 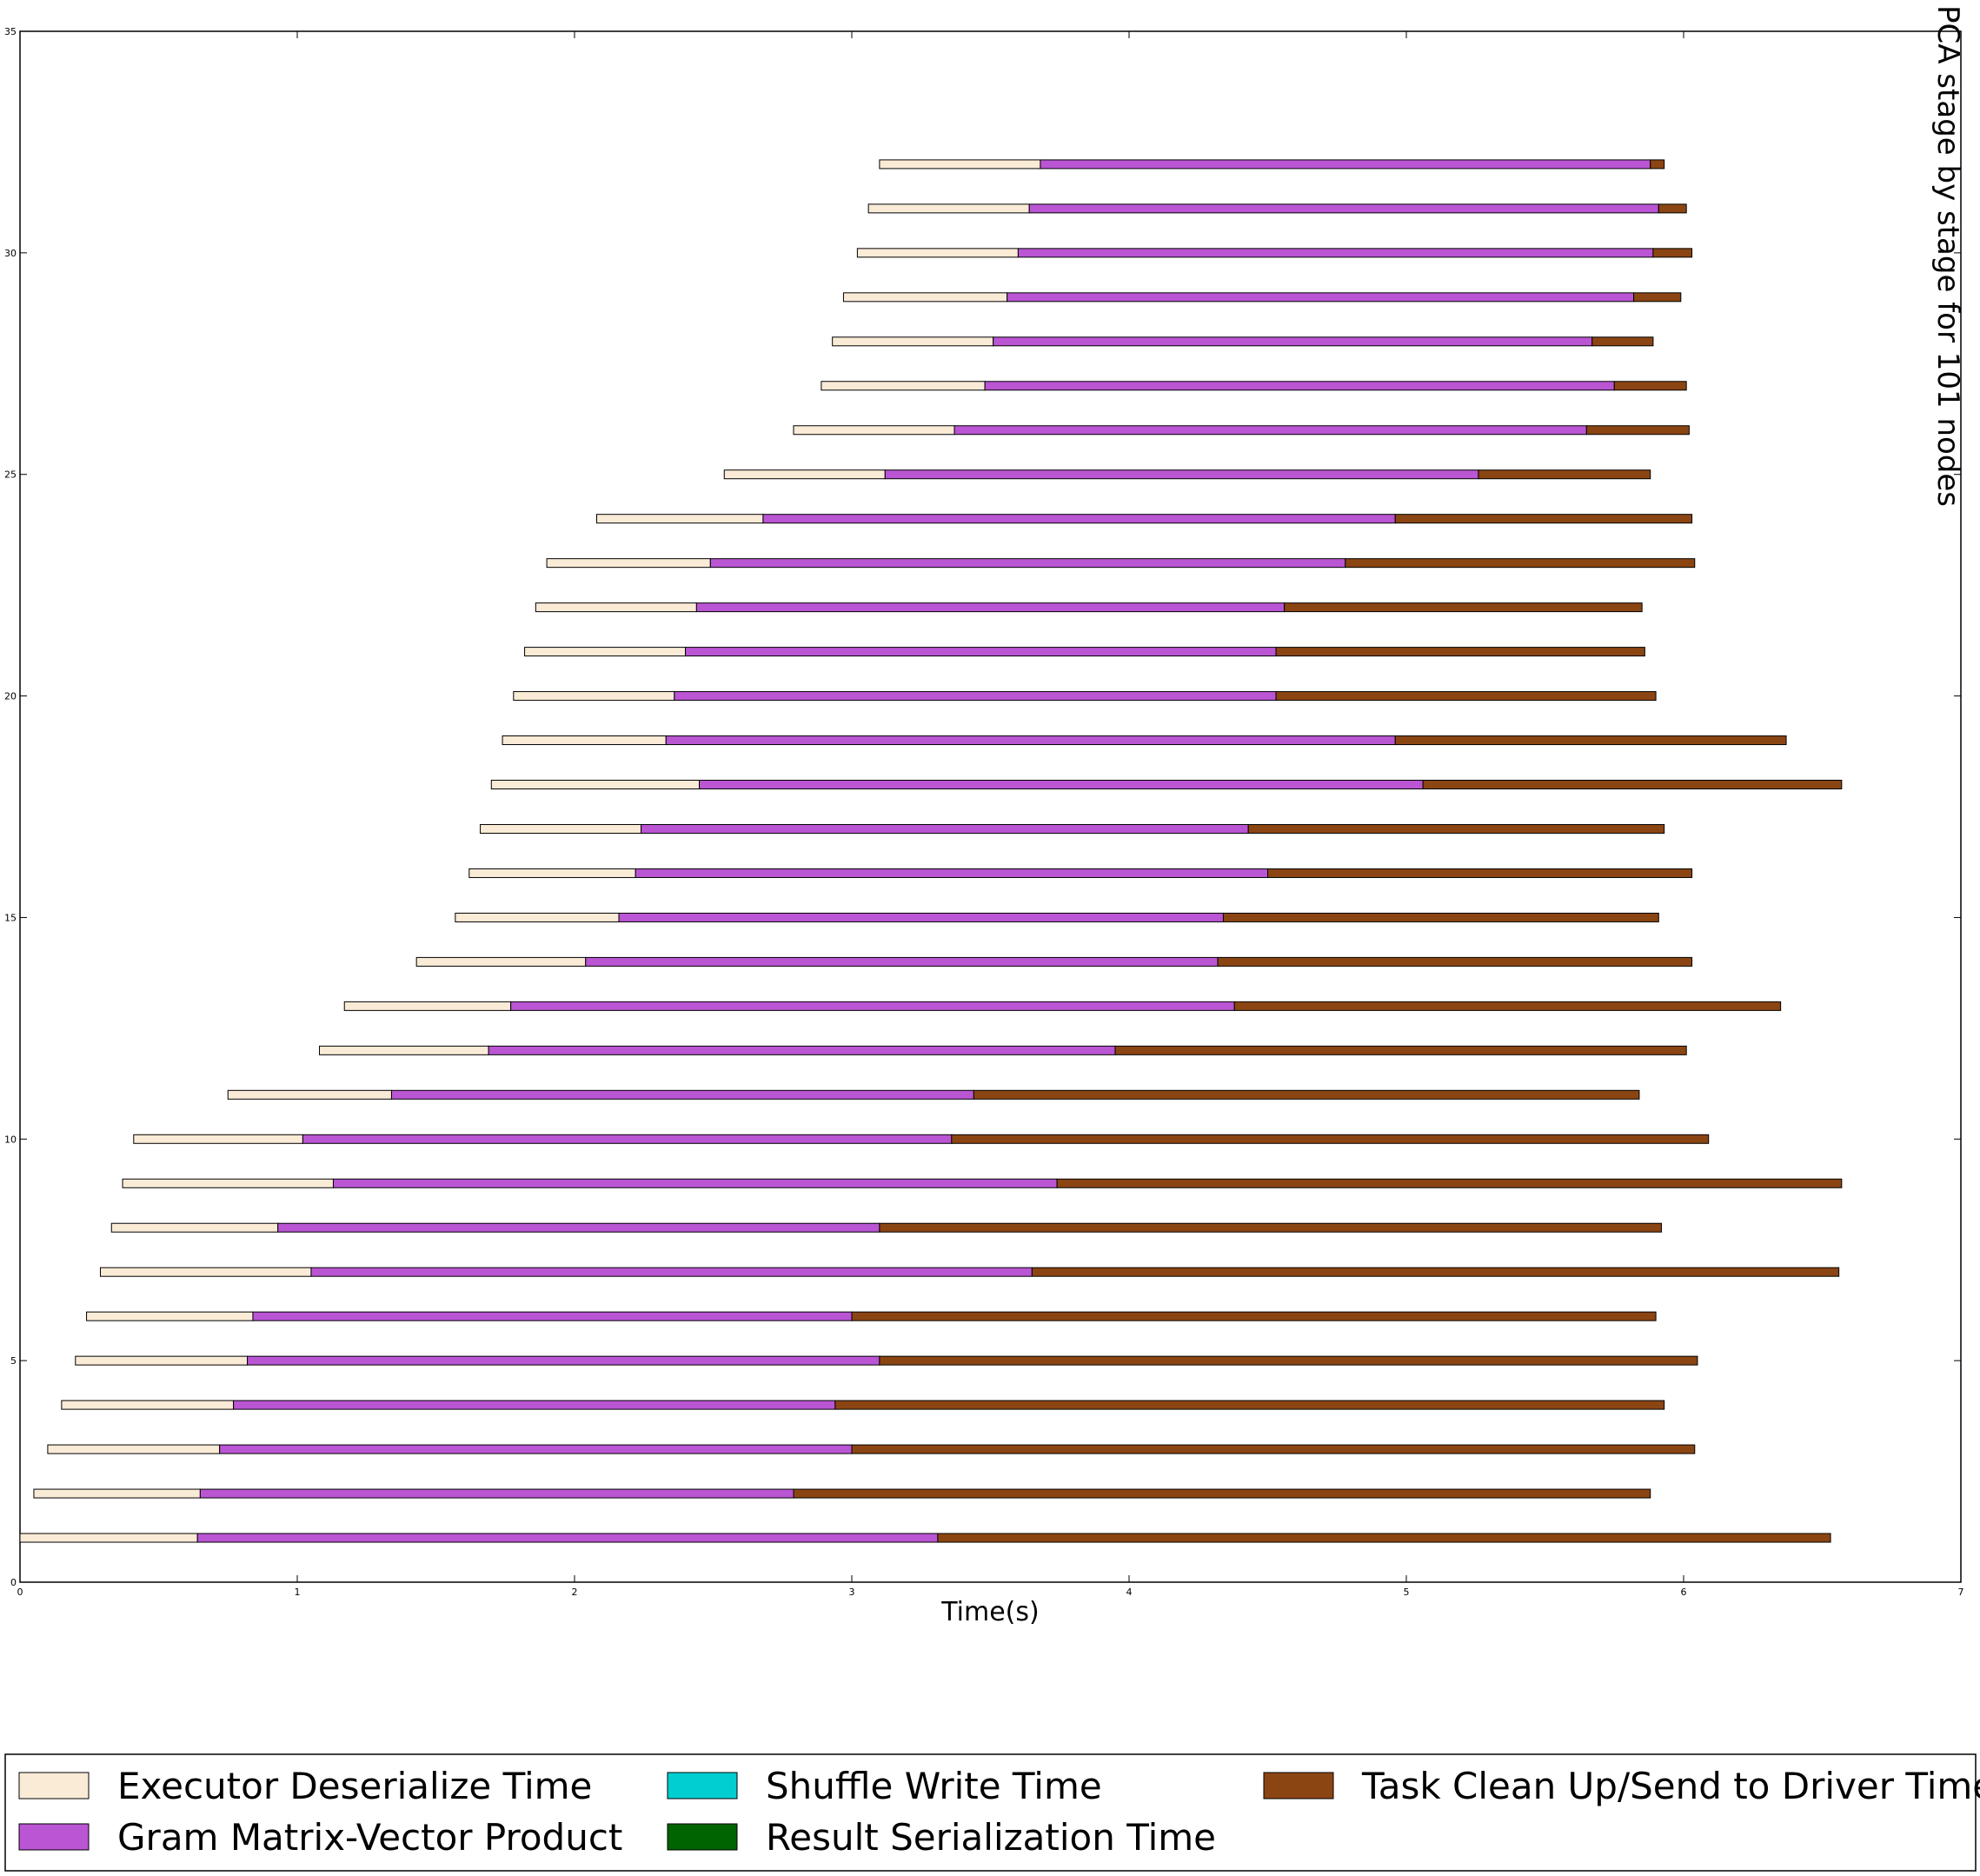 What do you see at coordinates (989, 1612) in the screenshot?
I see `x-axis-label: Time(s)` at bounding box center [989, 1612].